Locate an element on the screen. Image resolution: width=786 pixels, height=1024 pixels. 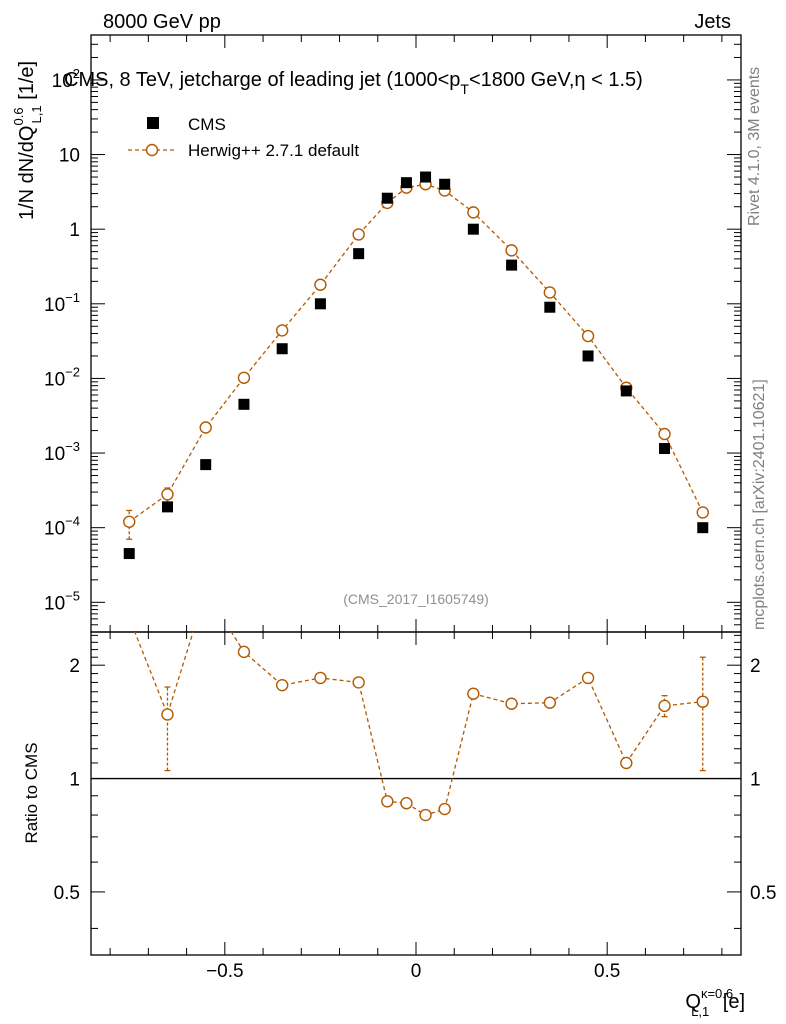
main-y-axis-label: 1/N dN/dQ0.6 L,1 [1/e] is located at coordinates (27, 140).